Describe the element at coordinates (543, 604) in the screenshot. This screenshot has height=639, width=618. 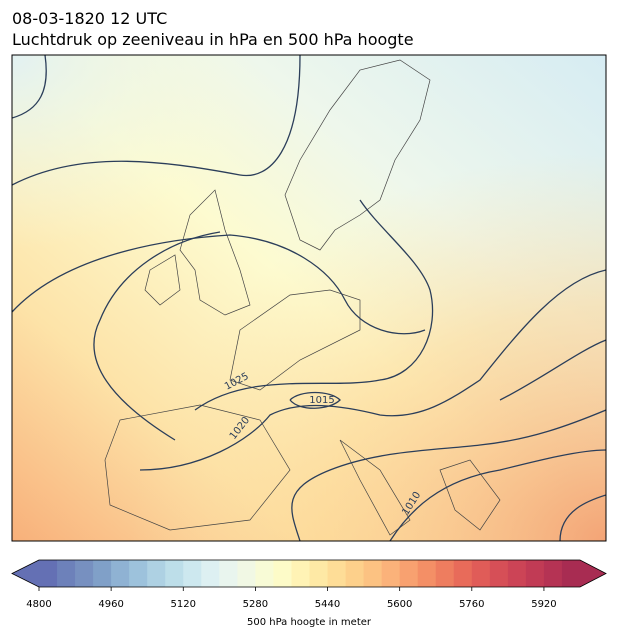
I see `colorbar-tick-label: 5920` at that location.